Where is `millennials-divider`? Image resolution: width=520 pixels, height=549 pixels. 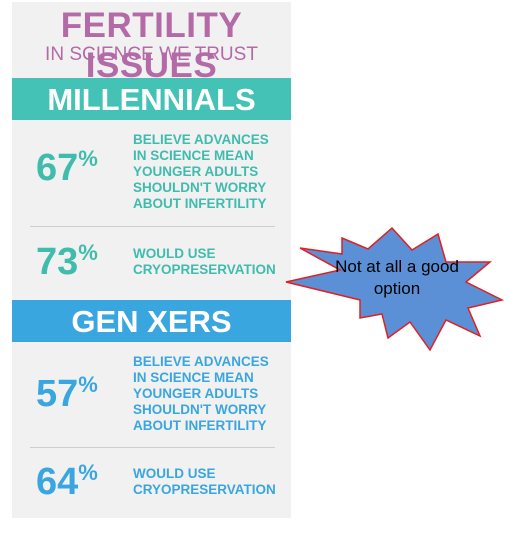 millennials-divider is located at coordinates (152, 226).